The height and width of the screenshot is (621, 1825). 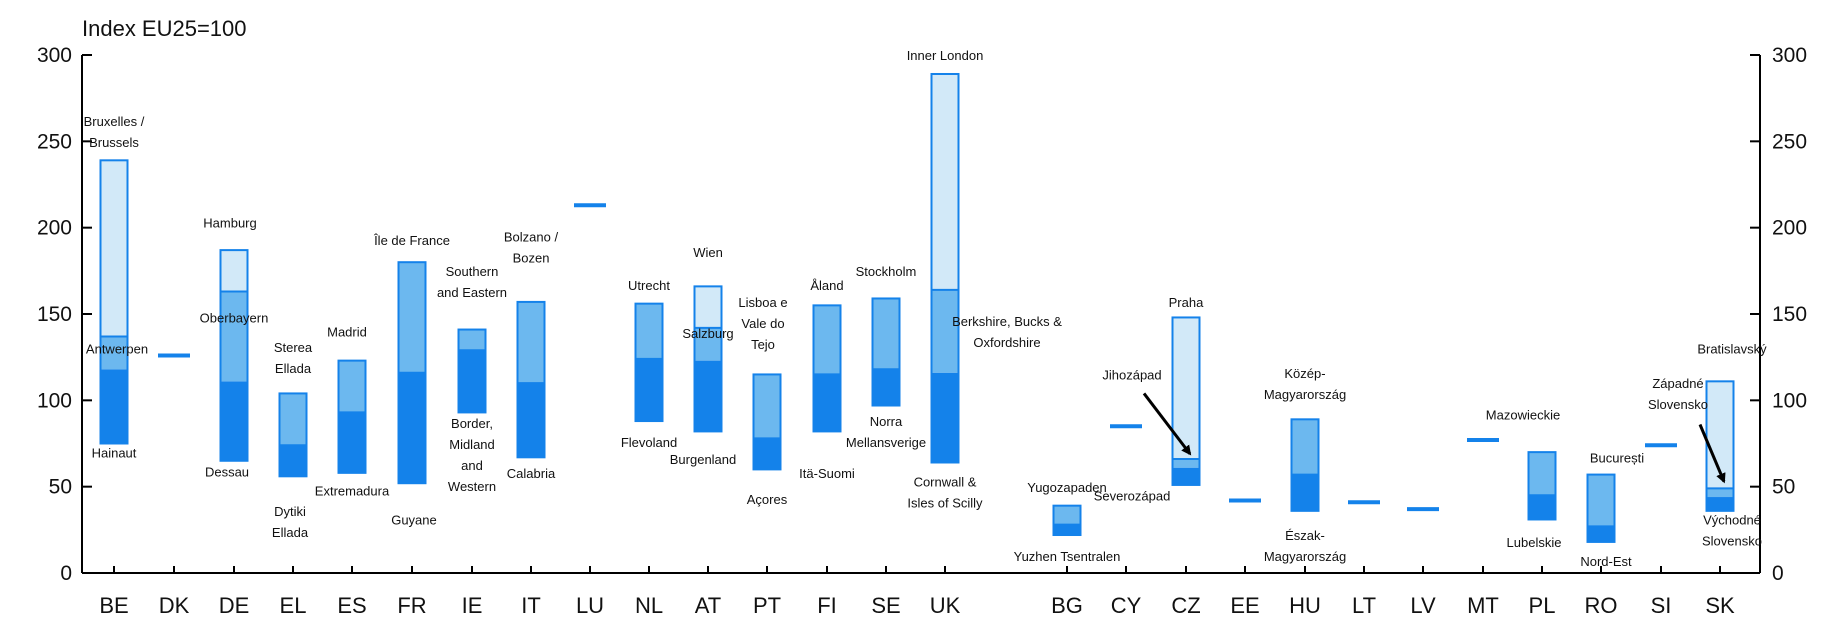 What do you see at coordinates (1067, 605) in the screenshot?
I see `category-label: BG` at bounding box center [1067, 605].